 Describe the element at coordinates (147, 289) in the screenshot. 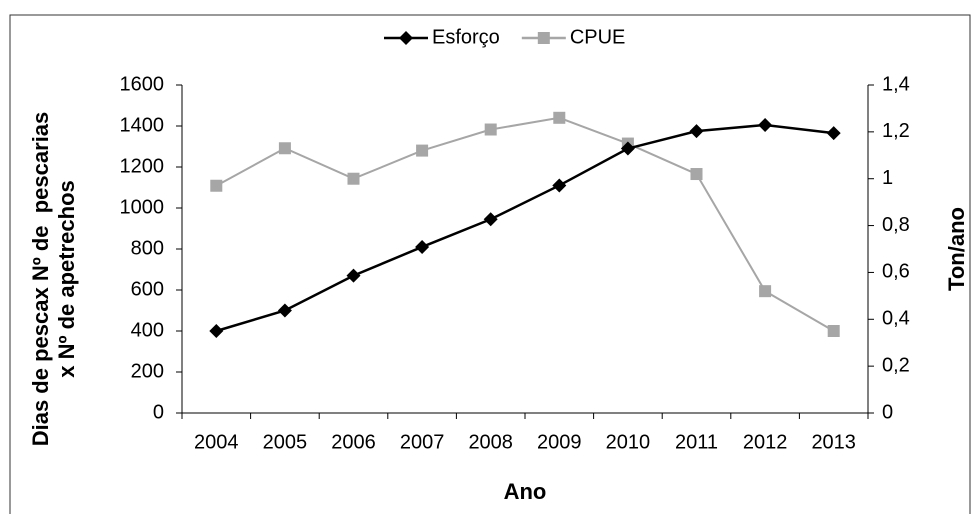

I see `y-tick-label: 600` at that location.